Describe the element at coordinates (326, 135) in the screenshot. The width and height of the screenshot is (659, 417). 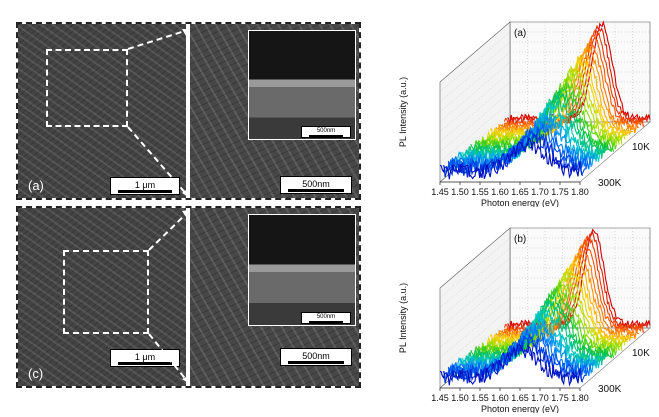
I see `scalebar-inset-bar` at that location.